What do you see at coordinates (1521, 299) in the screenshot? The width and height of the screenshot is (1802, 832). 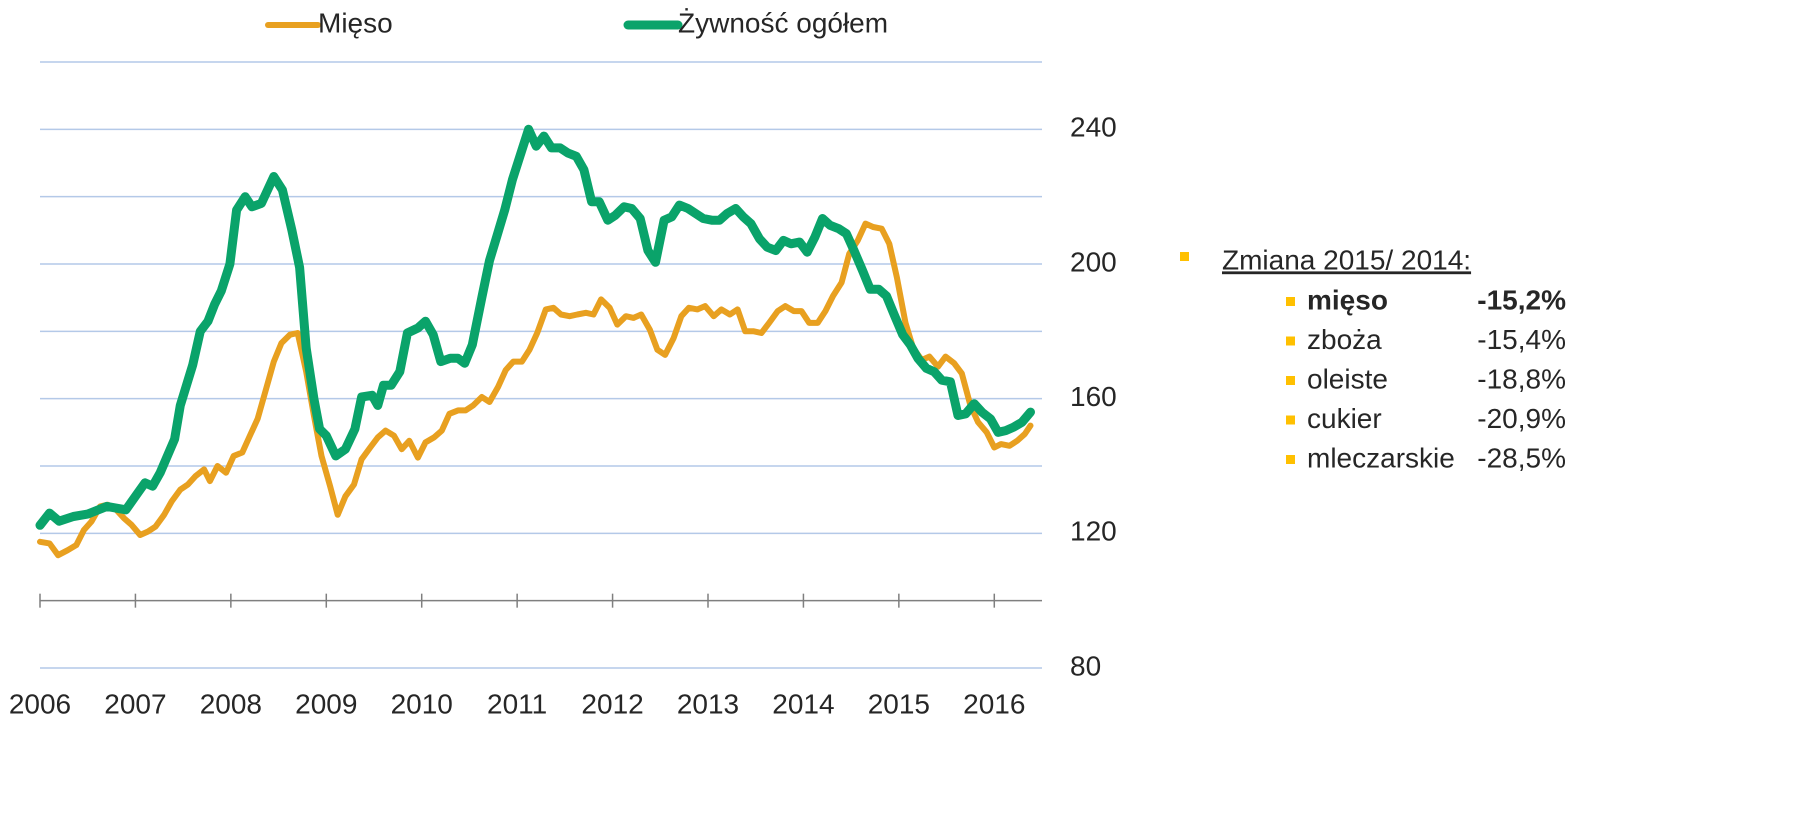 I see `change-value: -15,2%` at bounding box center [1521, 299].